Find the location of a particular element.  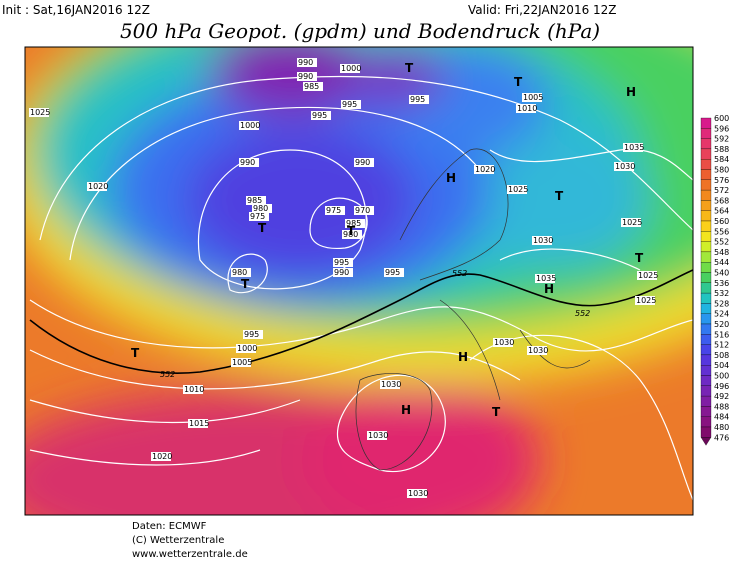

colorbar-label: 484 is located at coordinates (721, 417).